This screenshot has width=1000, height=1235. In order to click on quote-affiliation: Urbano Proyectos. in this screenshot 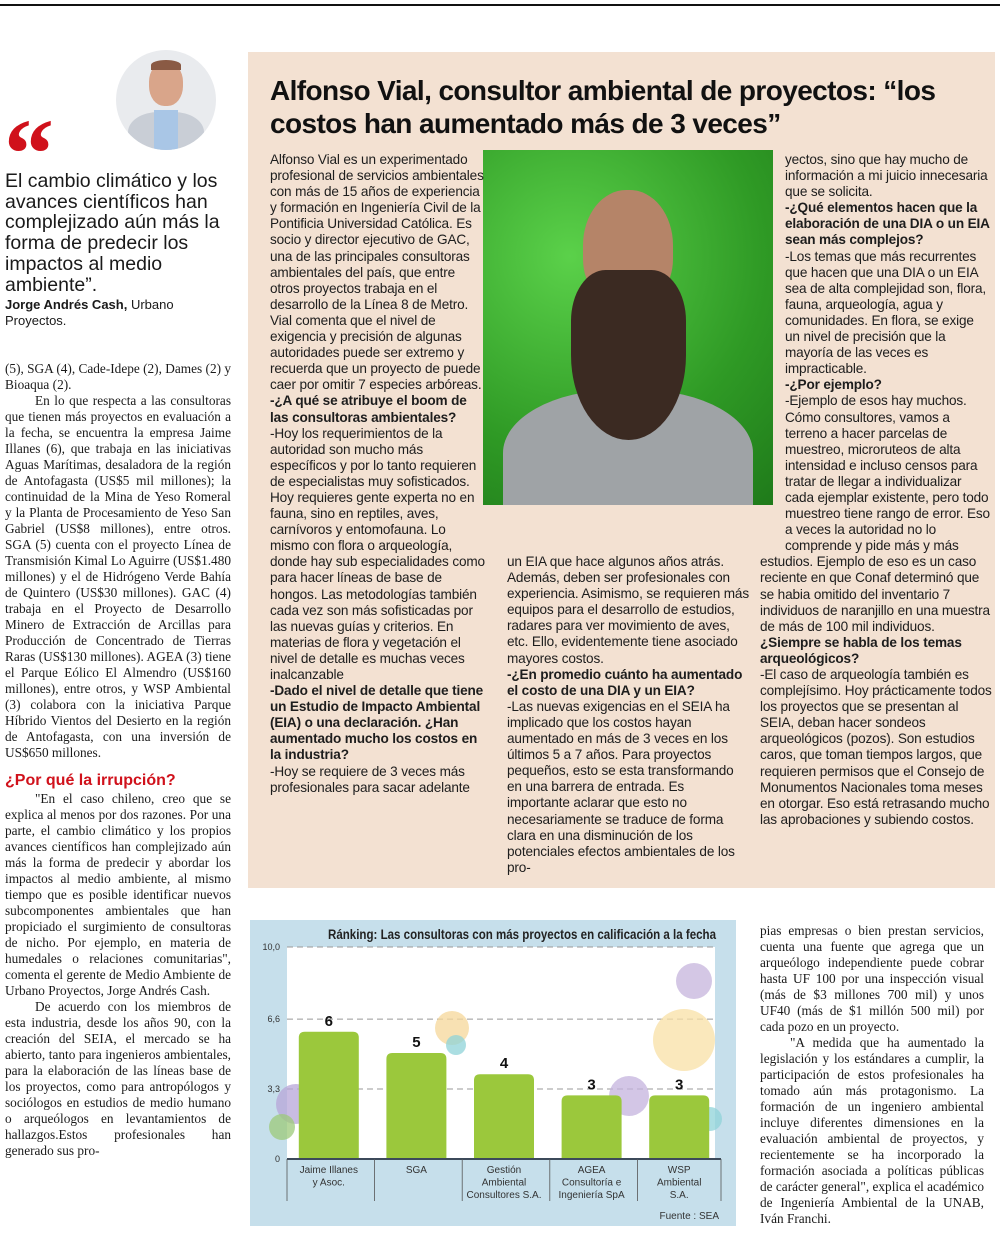, I will do `click(89, 312)`.